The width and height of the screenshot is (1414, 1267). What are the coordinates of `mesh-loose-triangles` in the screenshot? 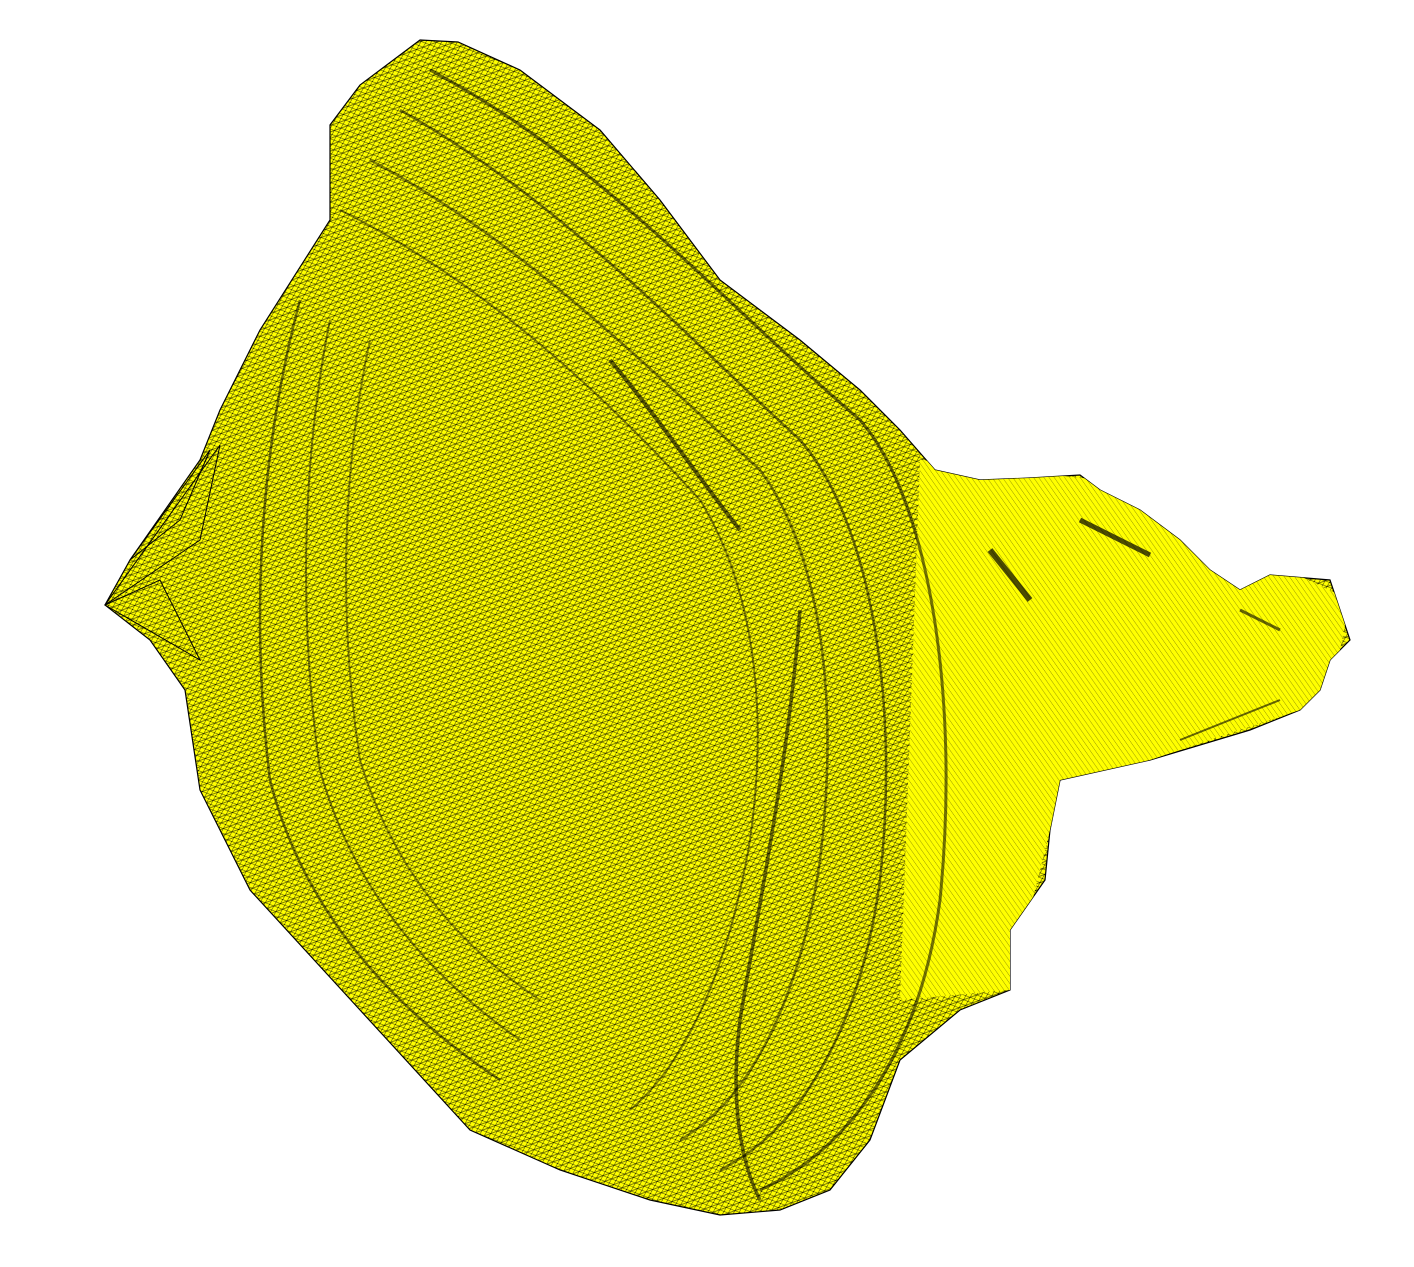 It's located at (162, 553).